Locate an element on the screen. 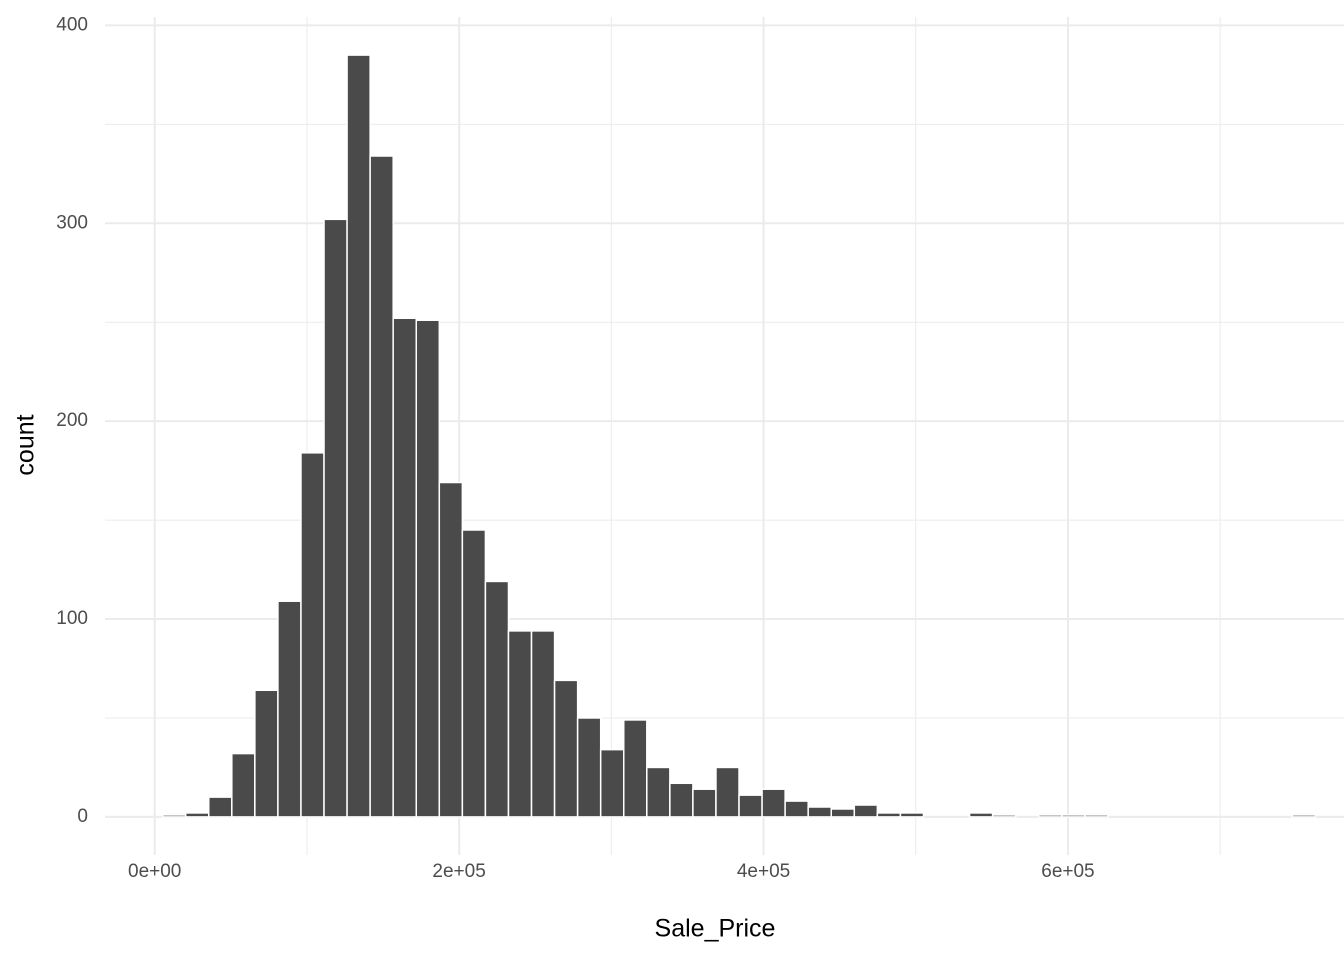 This screenshot has height=960, width=1344. y-tick-label: 100 is located at coordinates (72, 618).